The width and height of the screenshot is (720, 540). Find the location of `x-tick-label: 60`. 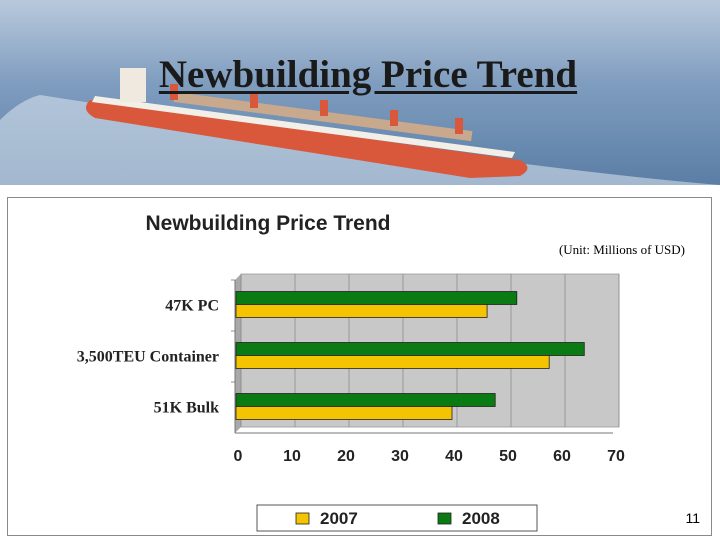

x-tick-label: 60 is located at coordinates (562, 456).